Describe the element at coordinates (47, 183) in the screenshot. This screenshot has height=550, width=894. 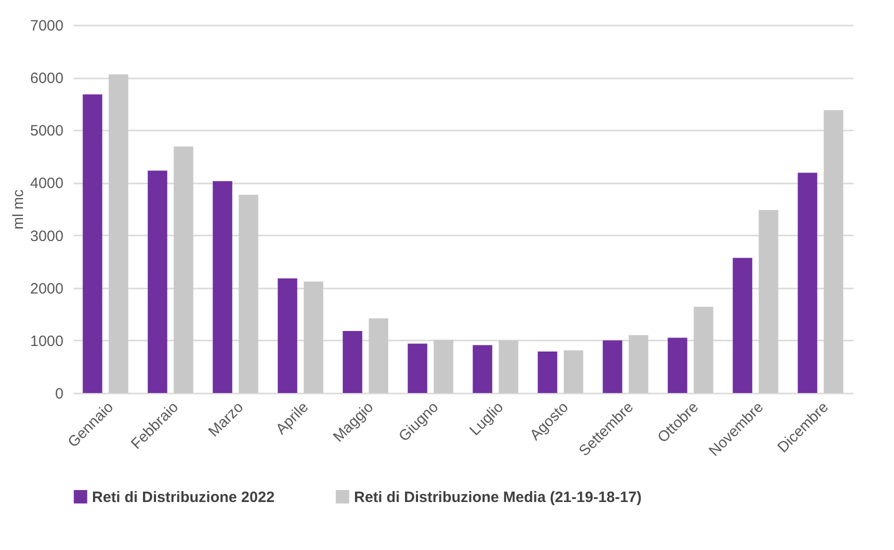
I see `y-tick-label: 4000` at that location.